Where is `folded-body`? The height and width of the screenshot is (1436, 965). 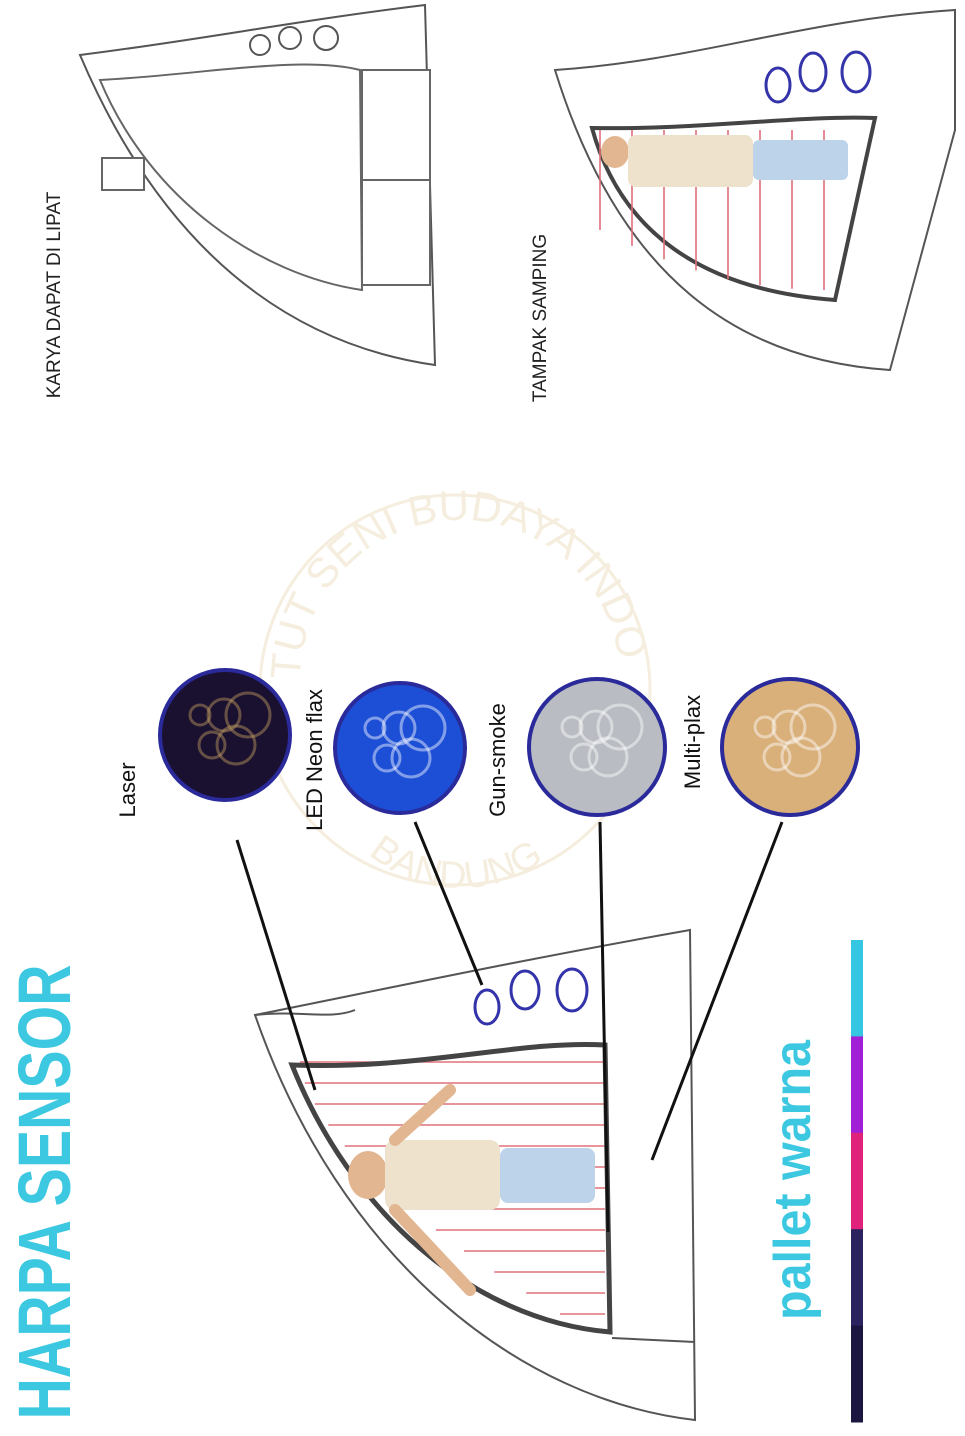
folded-body is located at coordinates (257, 185).